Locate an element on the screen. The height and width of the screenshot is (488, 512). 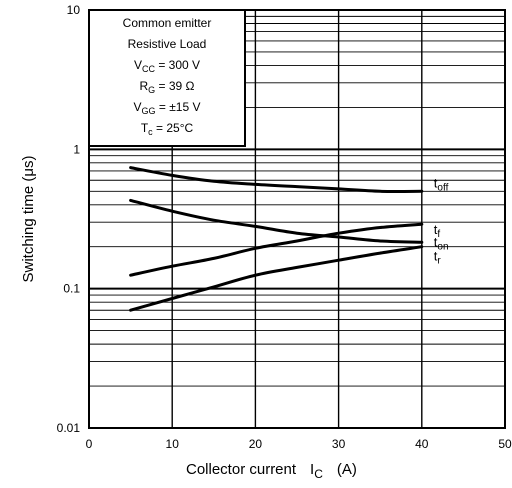
x-axis-label: Collector current IC (A) is located at coordinates (271, 471).